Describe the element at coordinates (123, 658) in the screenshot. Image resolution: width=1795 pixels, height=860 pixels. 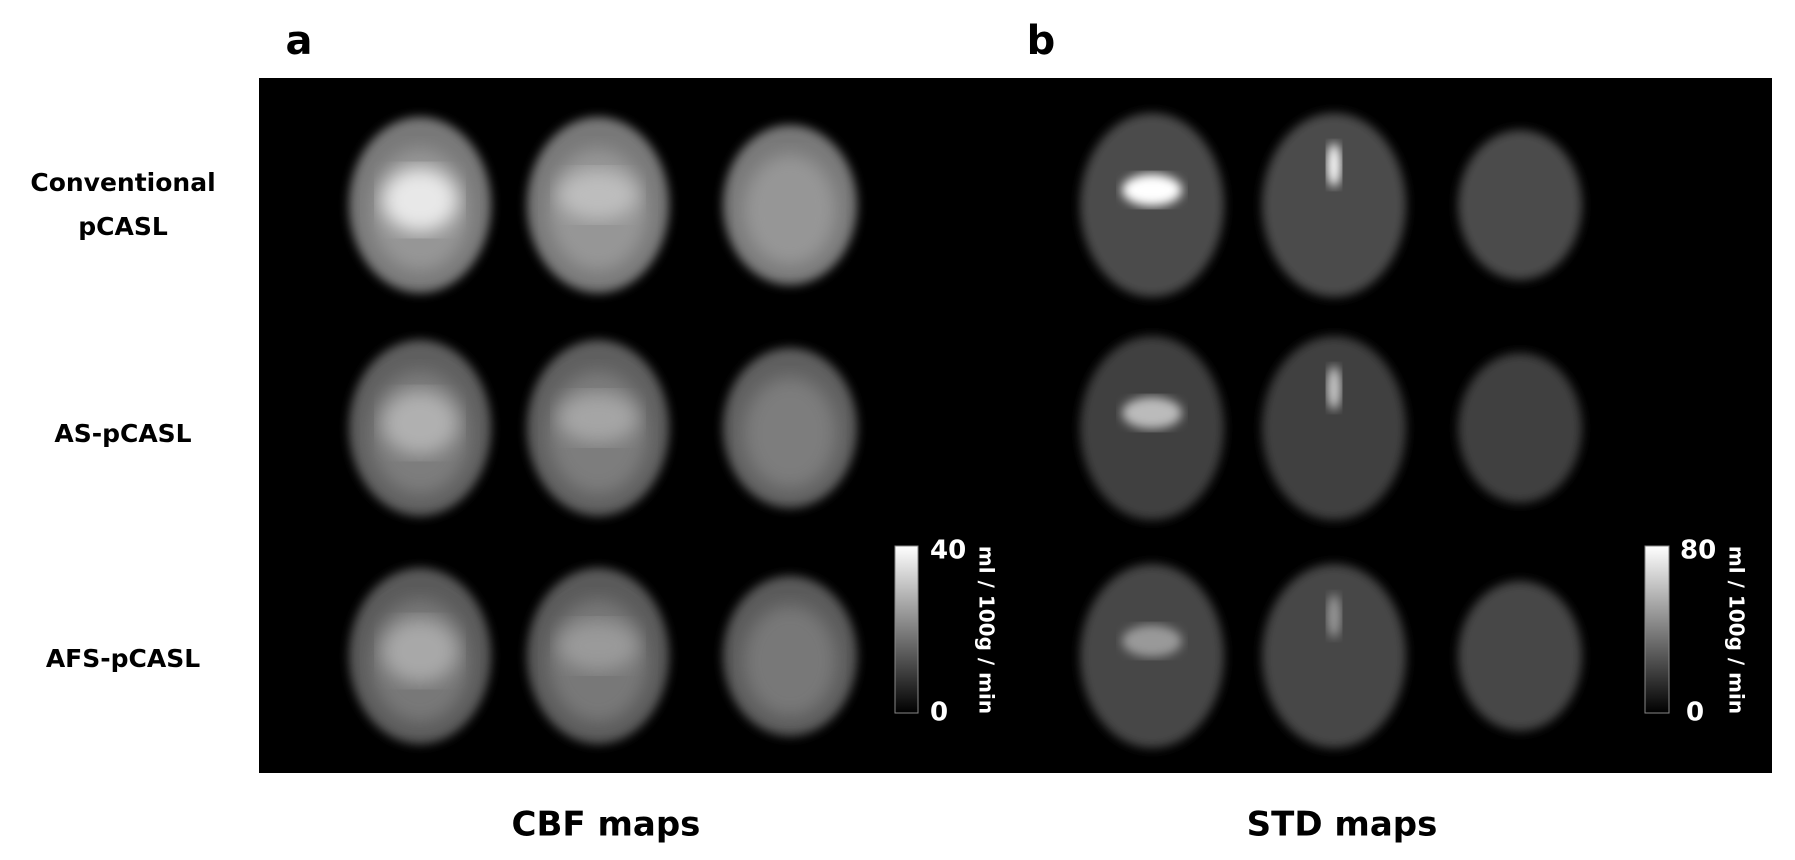
I see `row-label: AFS-pCASL` at that location.